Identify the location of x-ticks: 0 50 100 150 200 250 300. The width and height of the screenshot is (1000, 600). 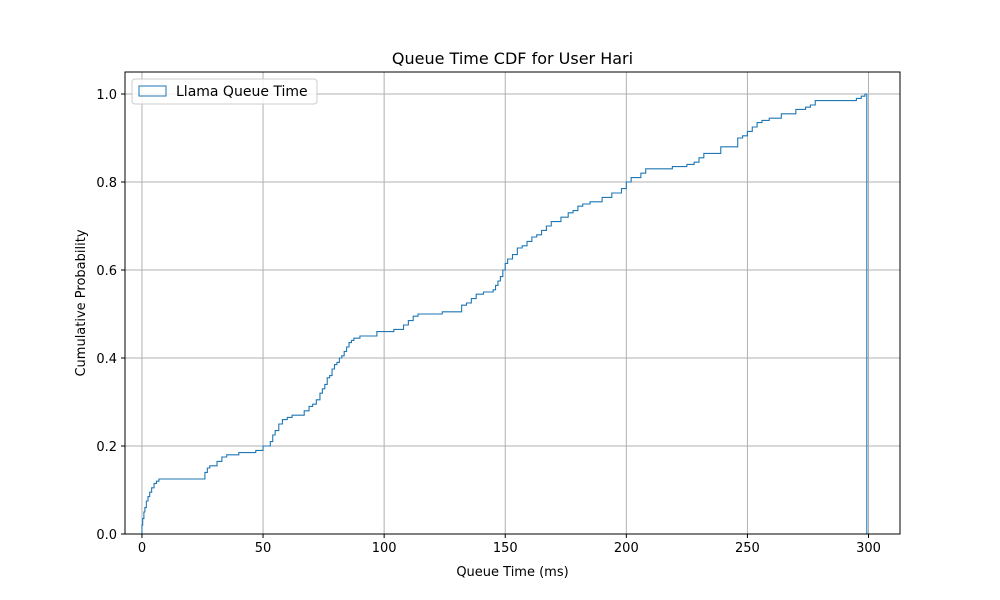
(509, 545).